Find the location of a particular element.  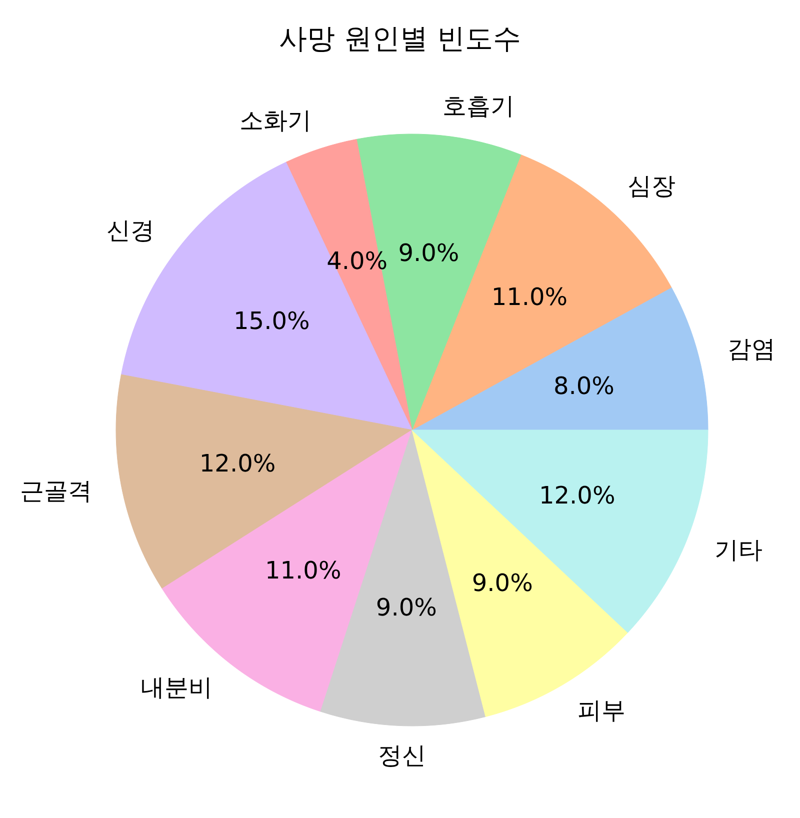

slice-label: 피부 is located at coordinates (602, 710).